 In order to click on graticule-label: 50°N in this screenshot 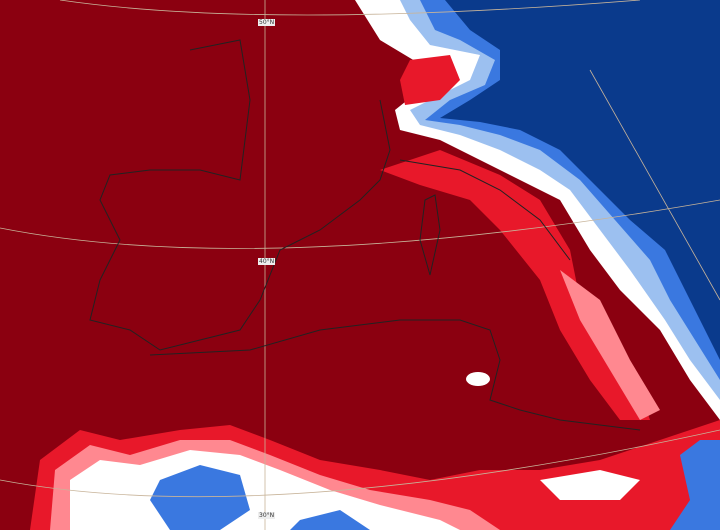, I will do `click(267, 22)`.